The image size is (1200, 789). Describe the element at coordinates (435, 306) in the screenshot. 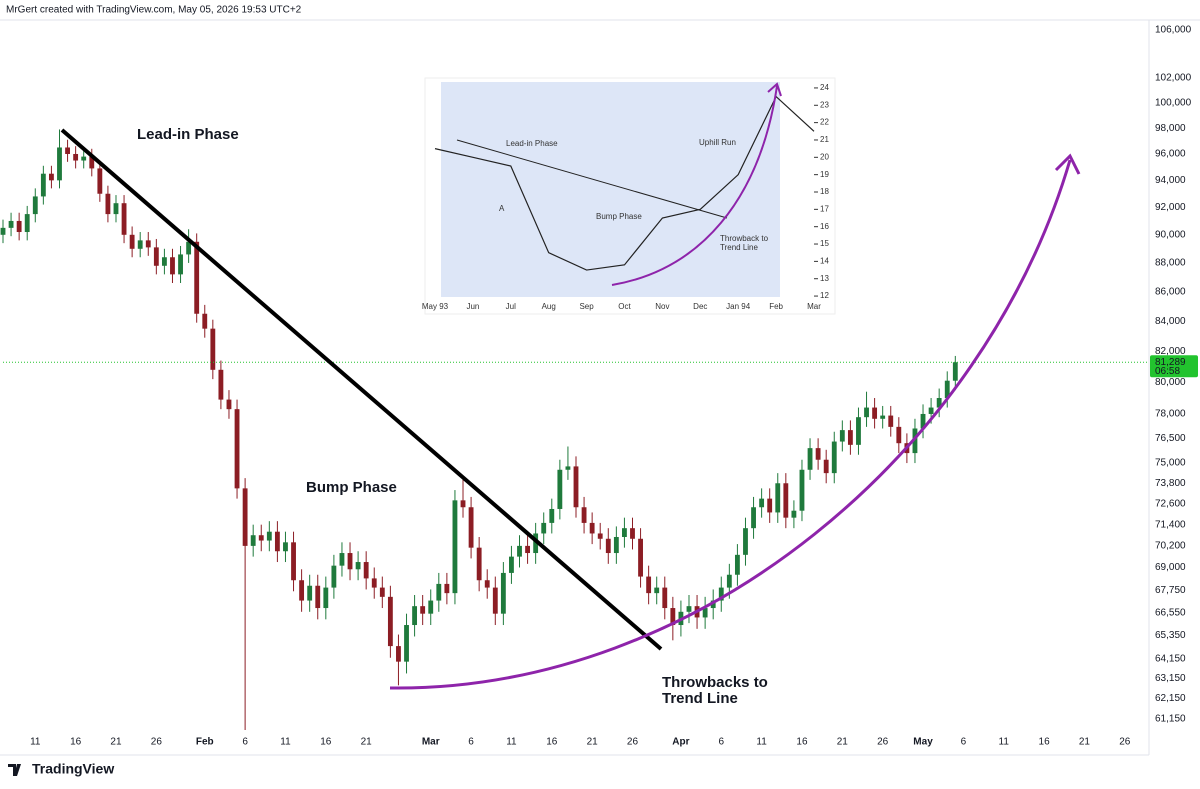

I see `inset-x-tick-label: May 93` at that location.